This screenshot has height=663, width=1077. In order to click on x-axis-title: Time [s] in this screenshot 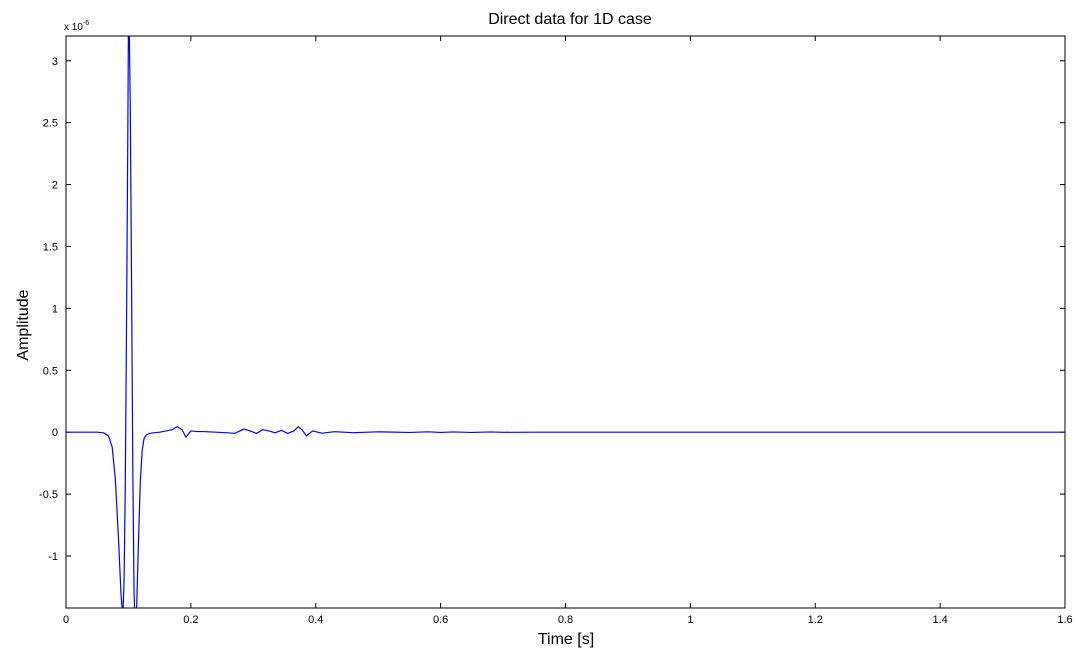, I will do `click(566, 639)`.